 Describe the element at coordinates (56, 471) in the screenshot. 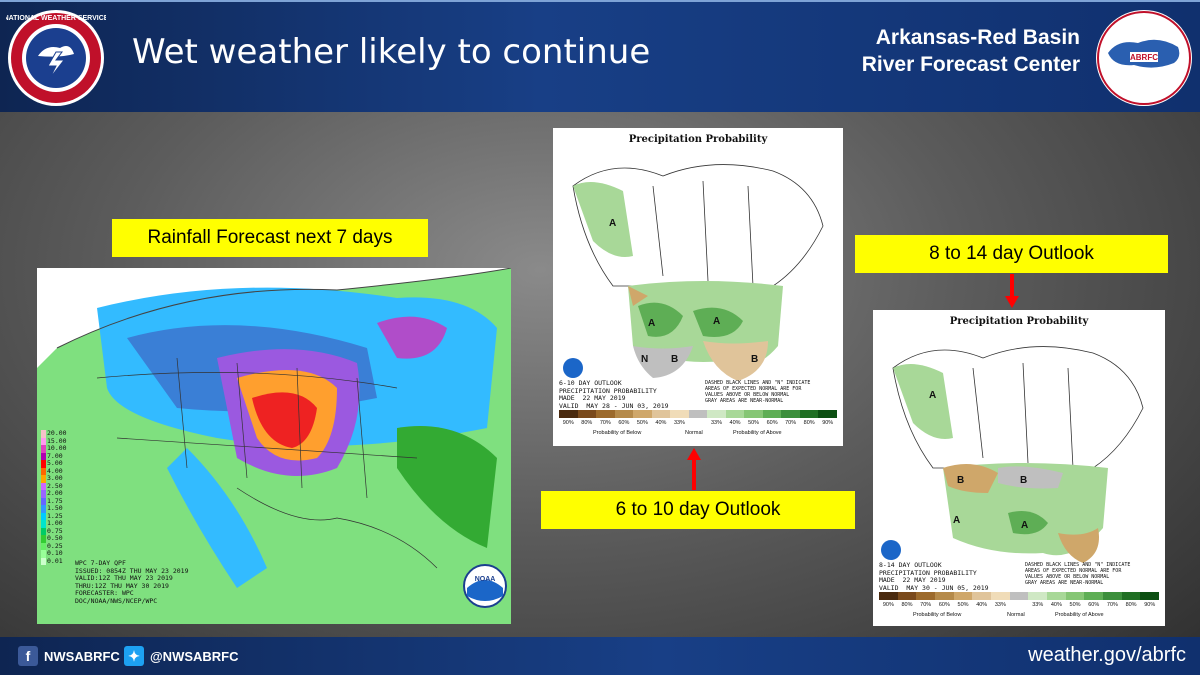

I see `rainfall-key-entry: 4.00` at that location.